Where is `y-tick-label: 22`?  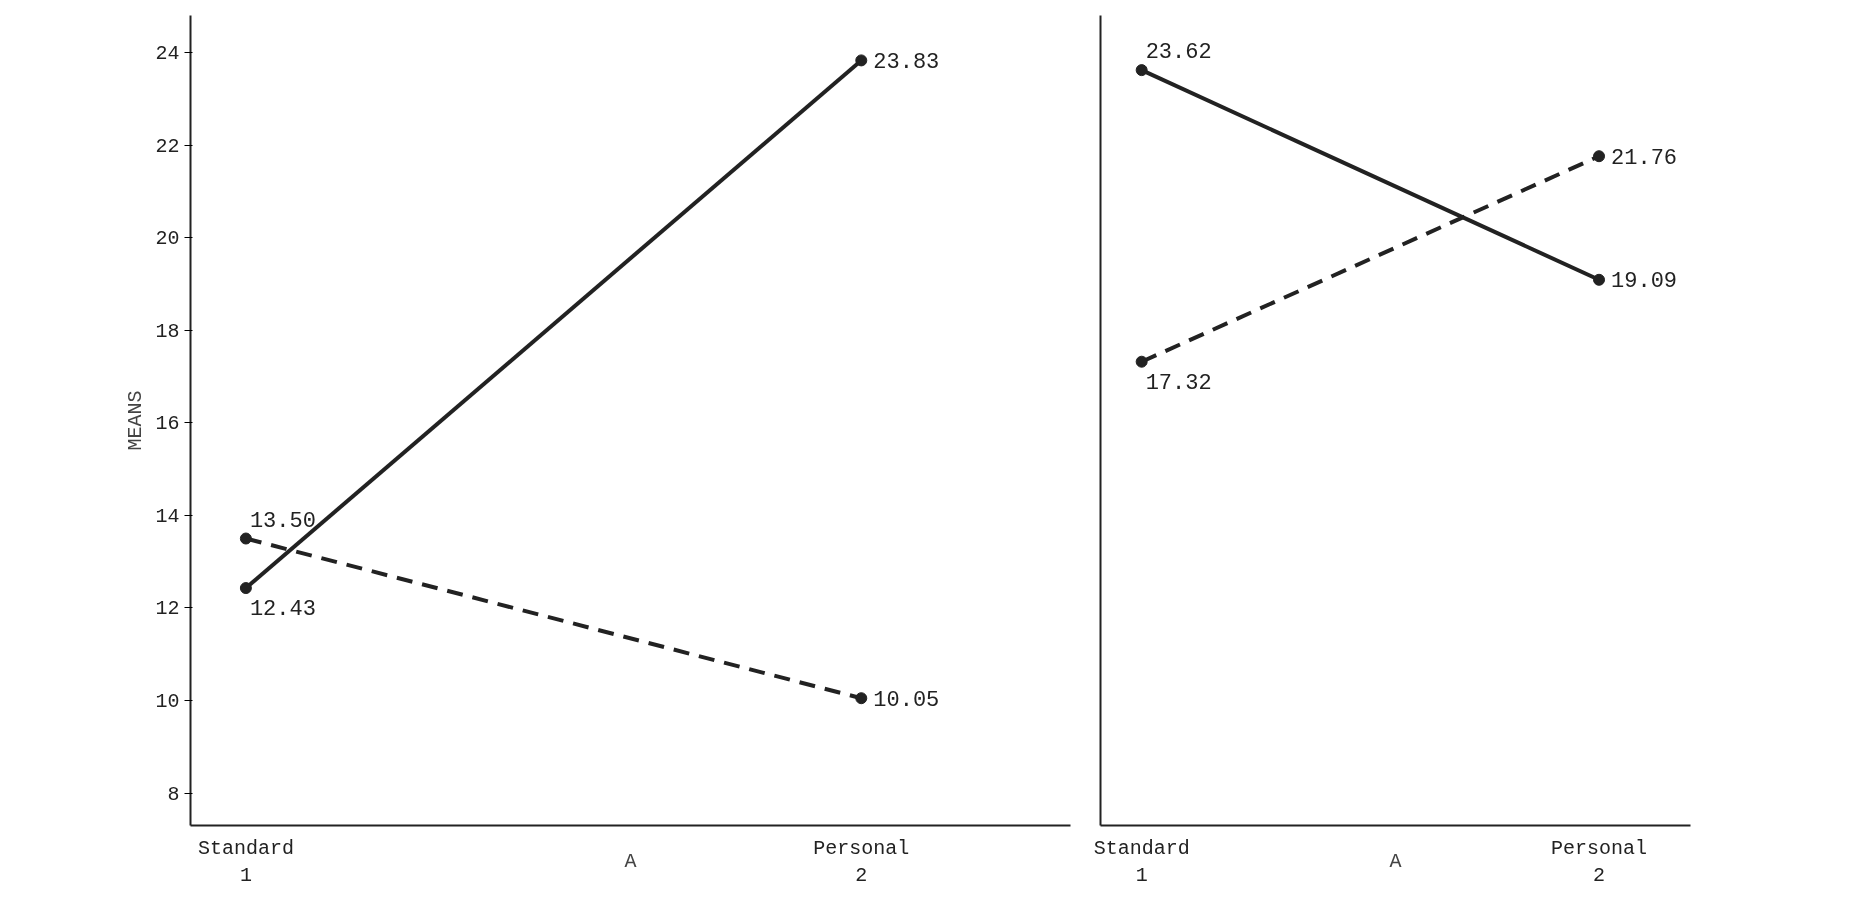
y-tick-label: 22 is located at coordinates (167, 146).